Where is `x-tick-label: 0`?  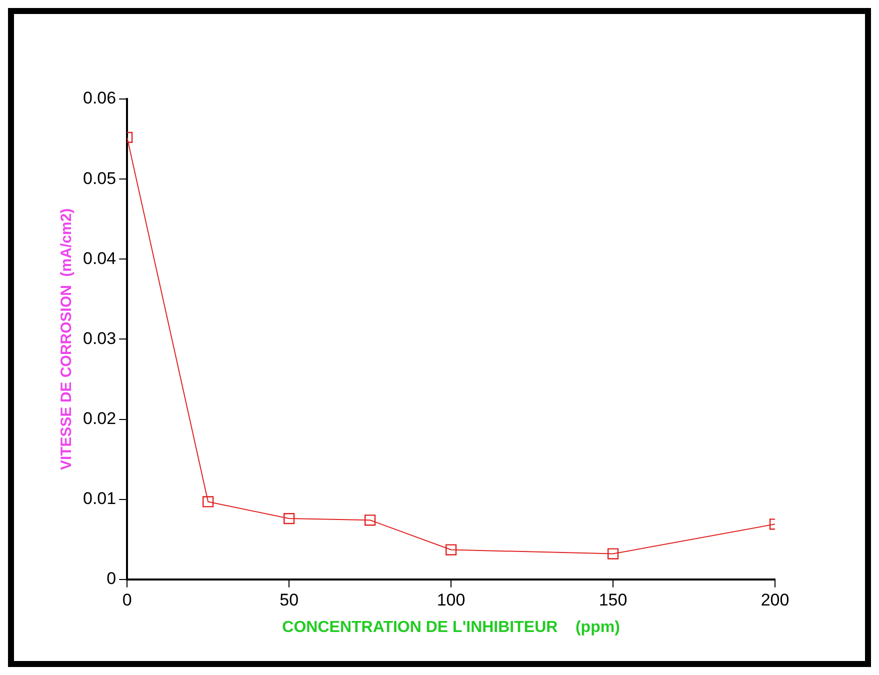
x-tick-label: 0 is located at coordinates (127, 600).